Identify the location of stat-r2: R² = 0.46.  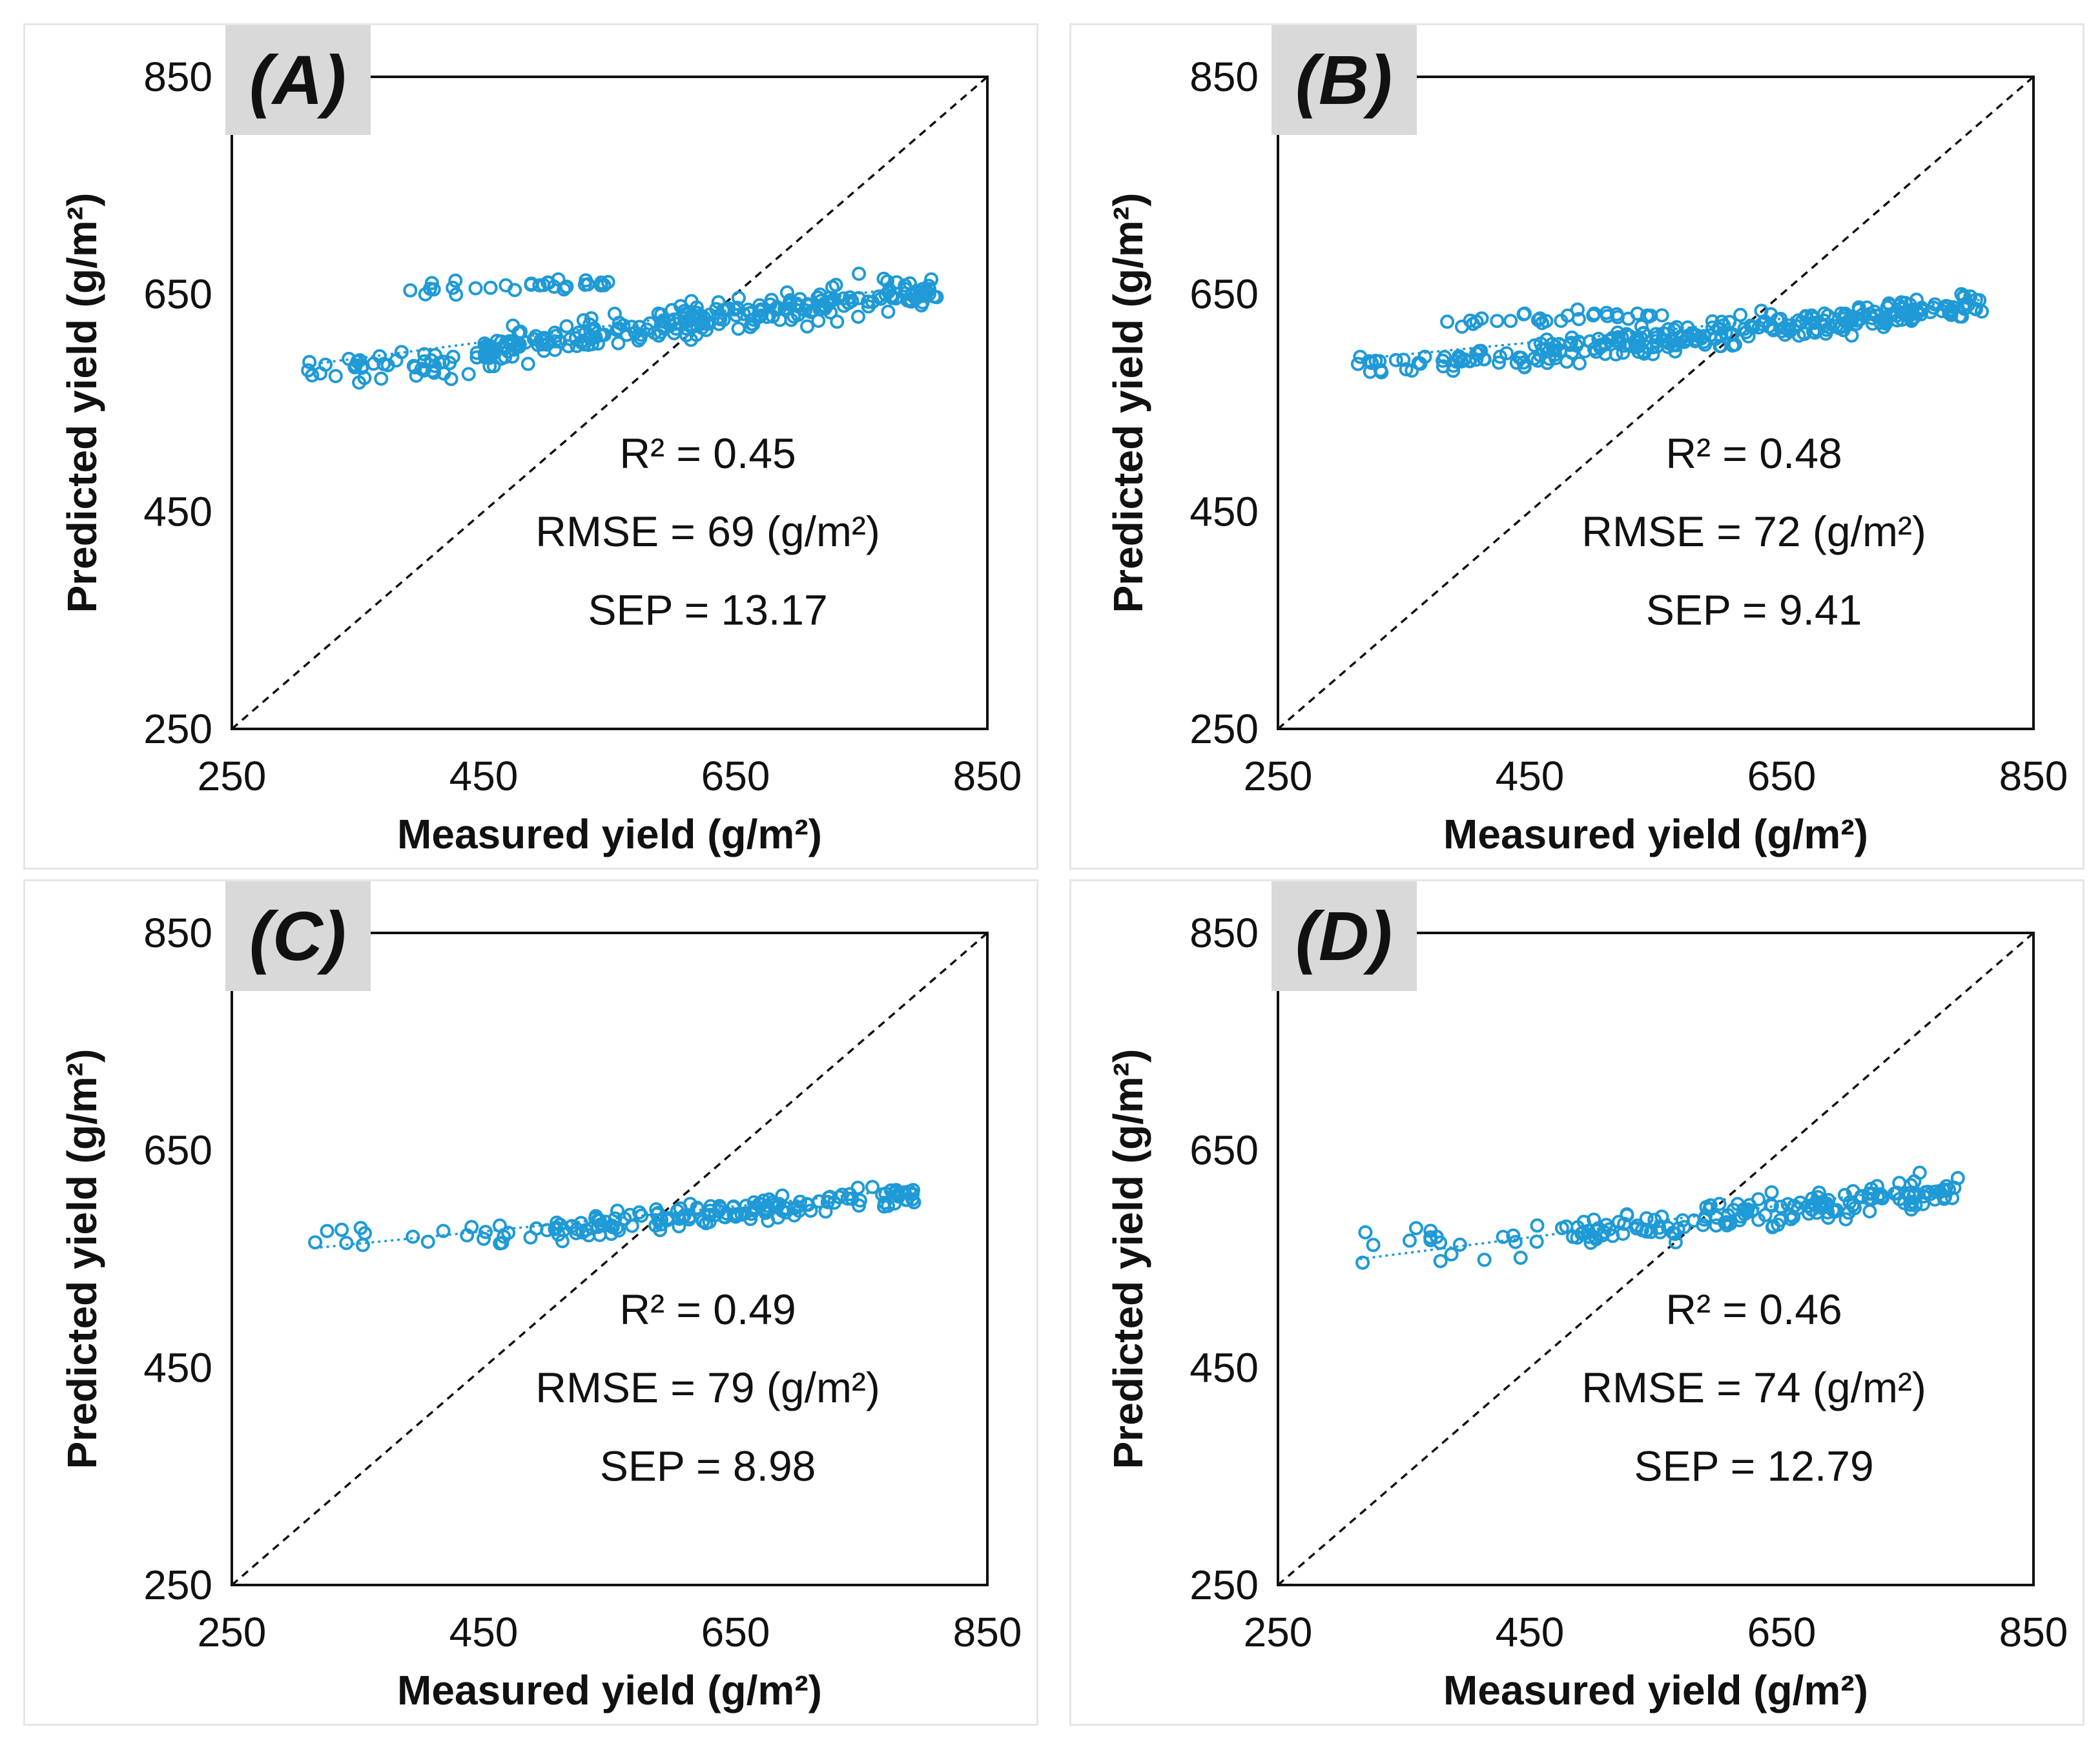
(1753, 1309).